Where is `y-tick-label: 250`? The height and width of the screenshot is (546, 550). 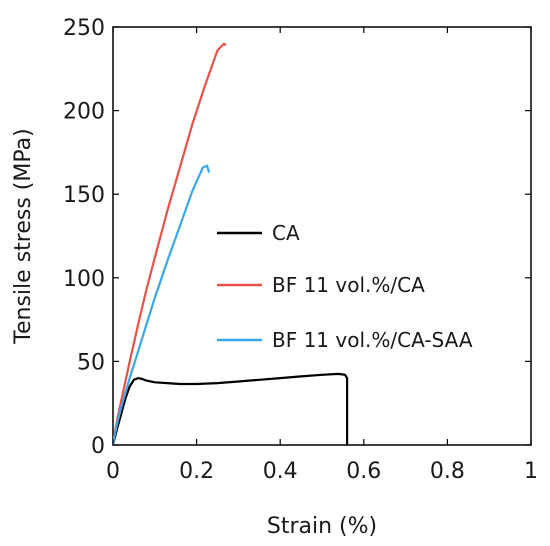
y-tick-label: 250 is located at coordinates (84, 28).